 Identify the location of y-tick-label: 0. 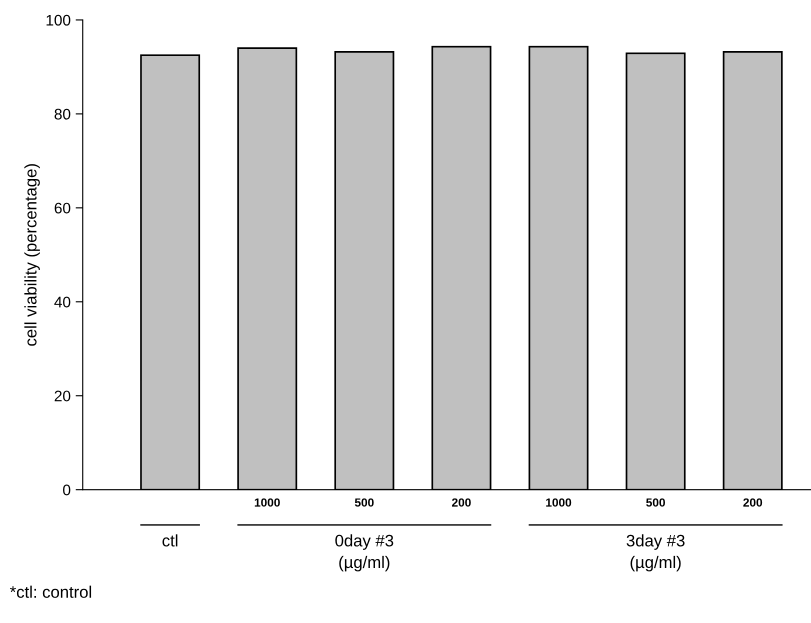
(66, 490).